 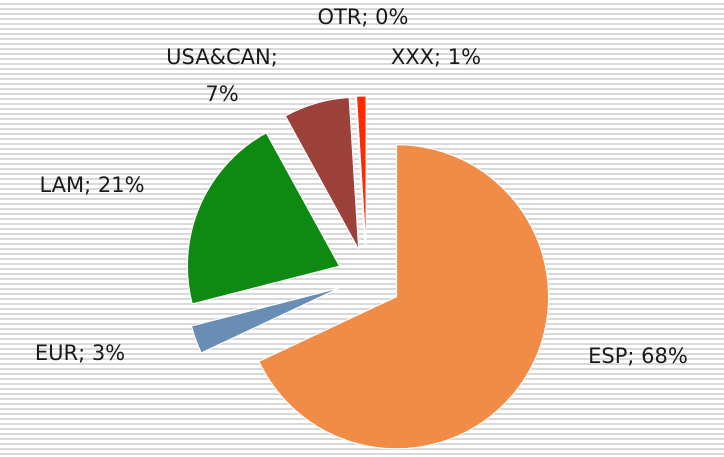 I want to click on data-label: LAM; 21%, so click(x=91, y=185).